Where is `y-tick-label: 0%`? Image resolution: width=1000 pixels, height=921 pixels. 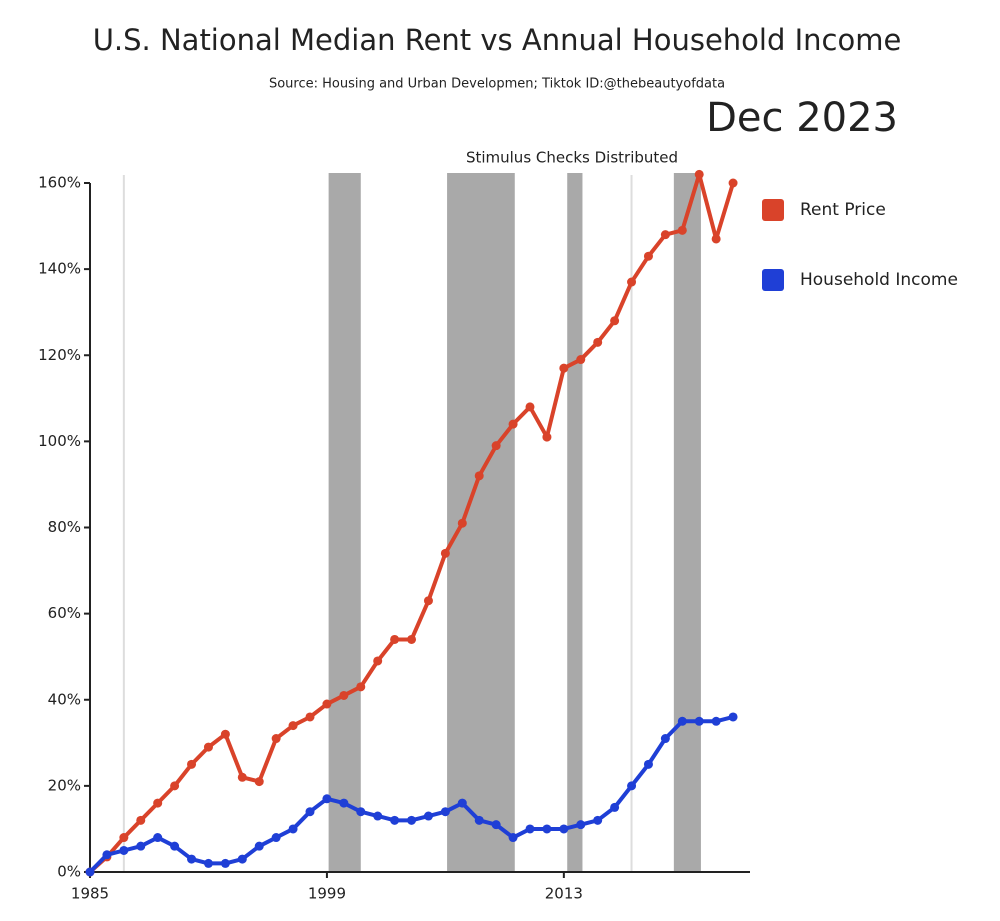 y-tick-label: 0% is located at coordinates (69, 872).